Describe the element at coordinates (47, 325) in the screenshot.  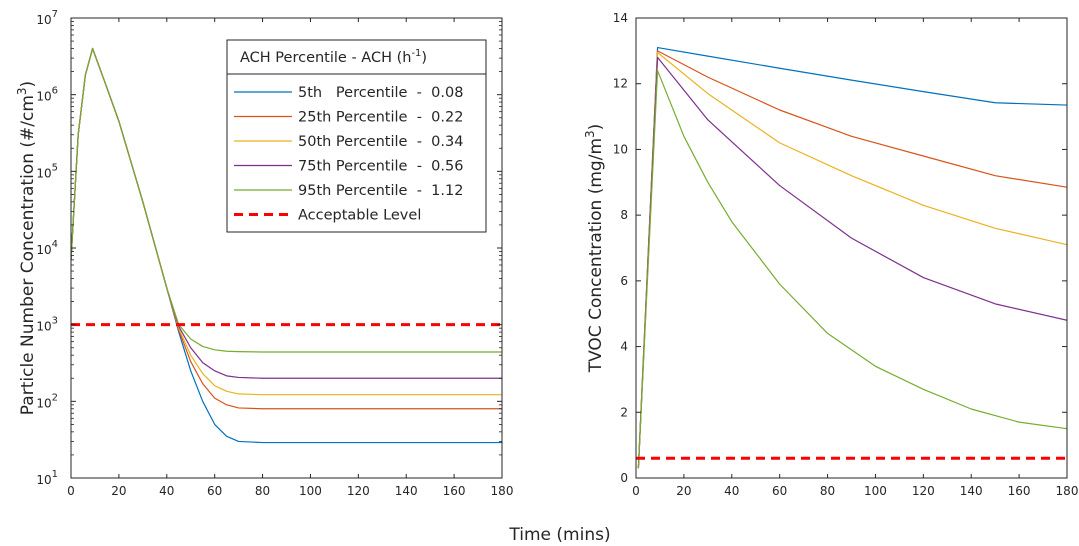
I see `y-tick-label: 10³` at that location.